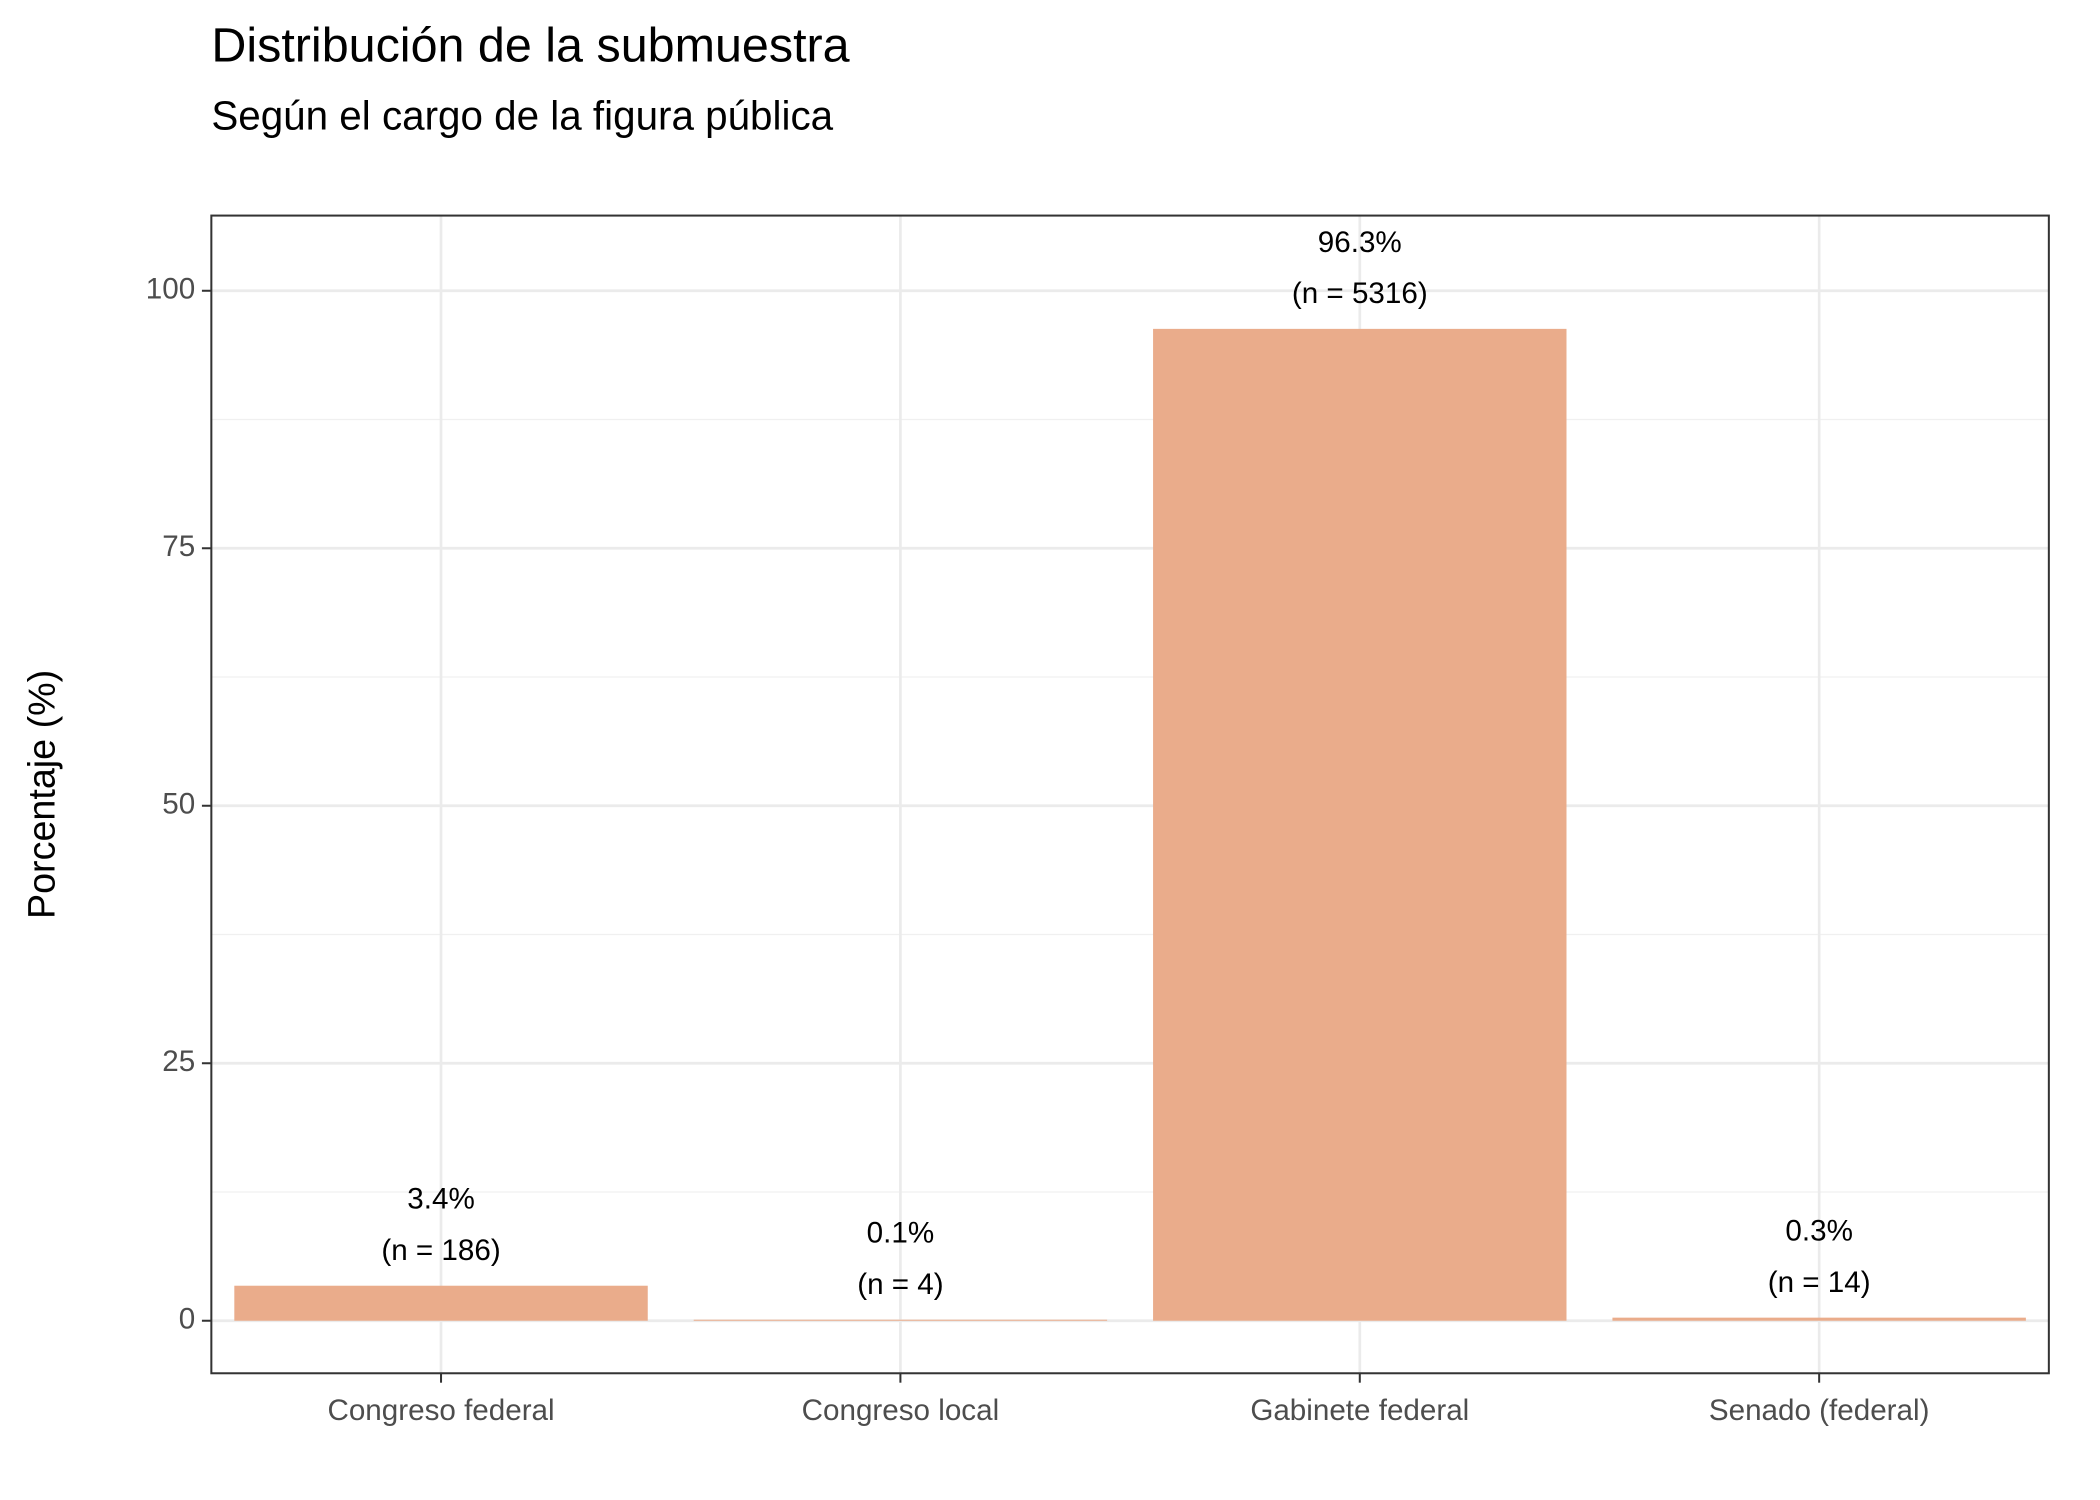  Describe the element at coordinates (1819, 1282) in the screenshot. I see `count-label: (n = 14)` at that location.